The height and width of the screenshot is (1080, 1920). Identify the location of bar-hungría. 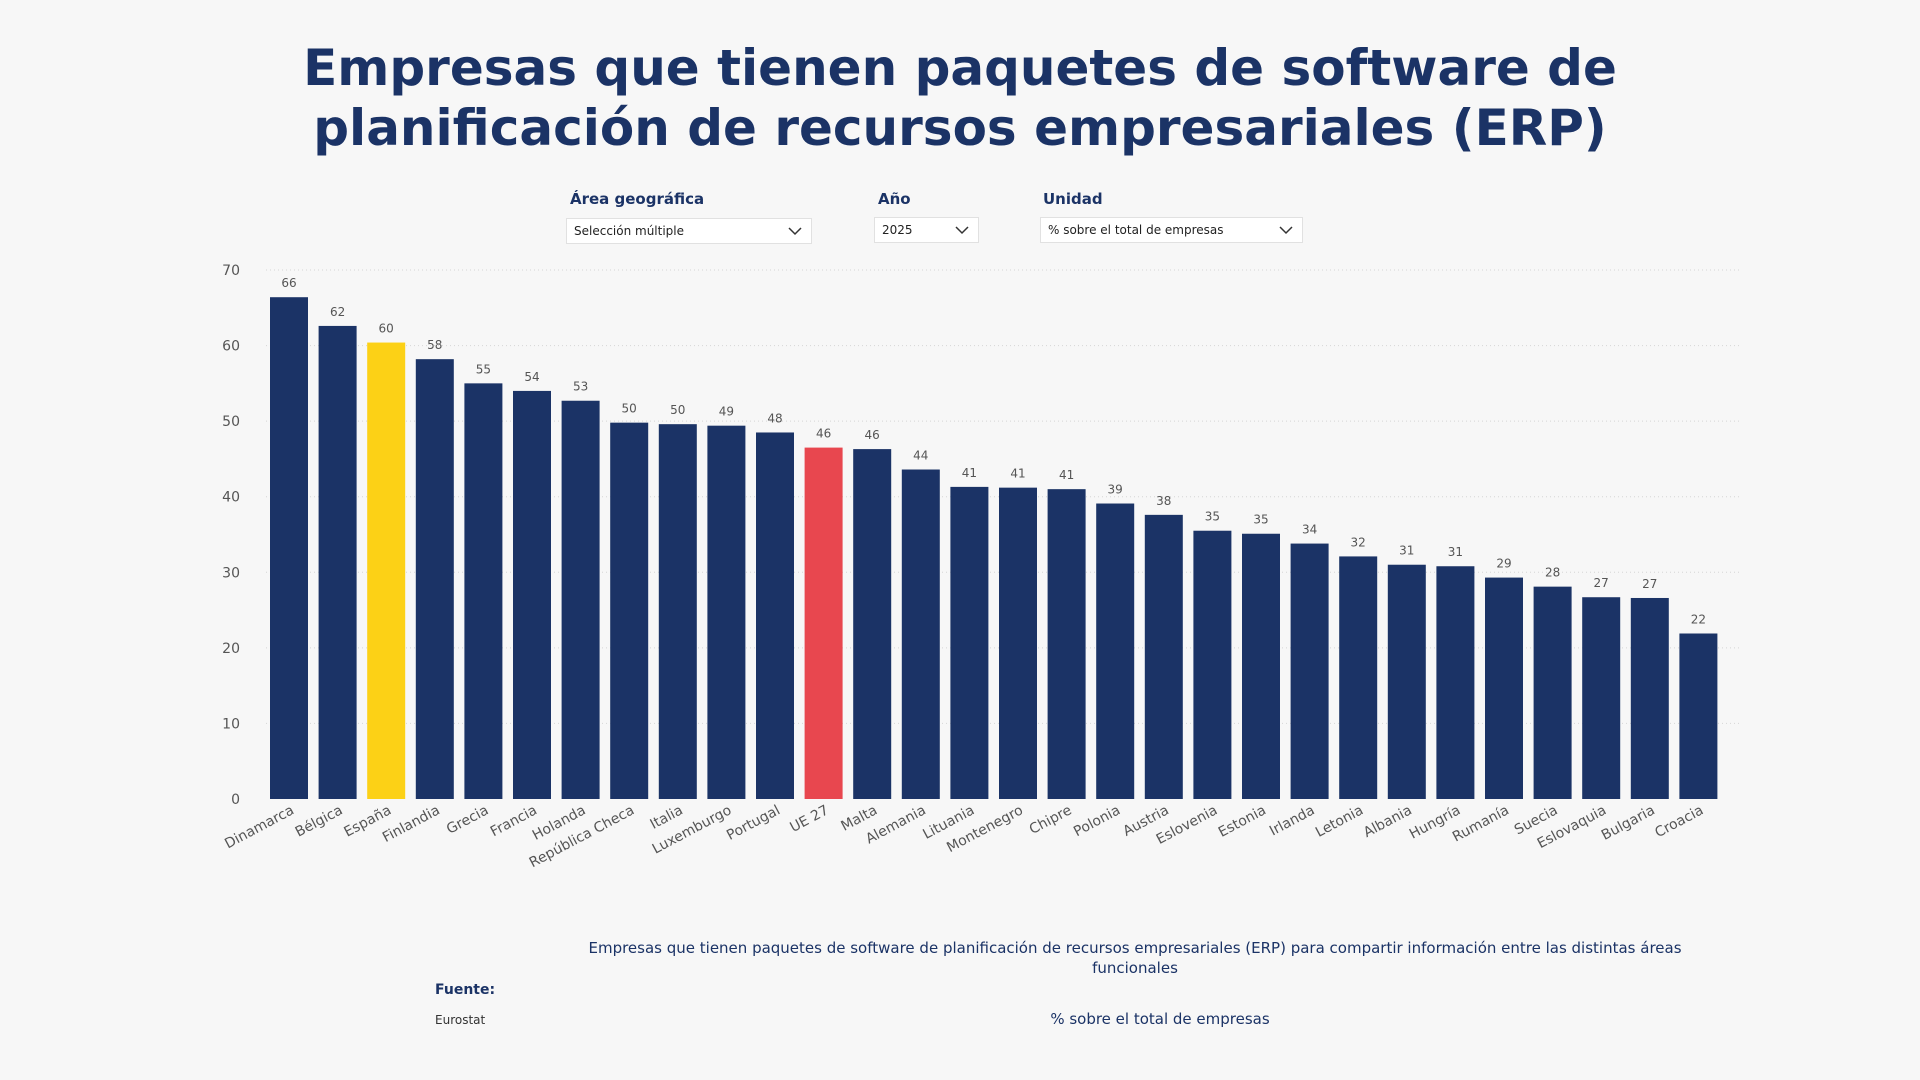
(1455, 682).